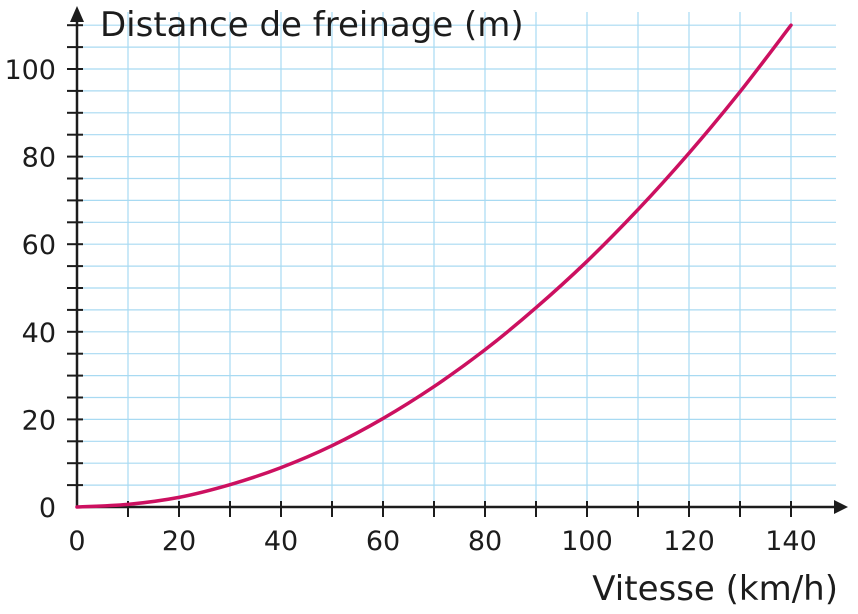 Image resolution: width=858 pixels, height=614 pixels. What do you see at coordinates (39, 420) in the screenshot?
I see `y-tick-label: 20` at bounding box center [39, 420].